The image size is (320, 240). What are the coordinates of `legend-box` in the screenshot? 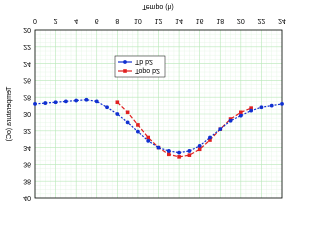 It's located at (140, 66).